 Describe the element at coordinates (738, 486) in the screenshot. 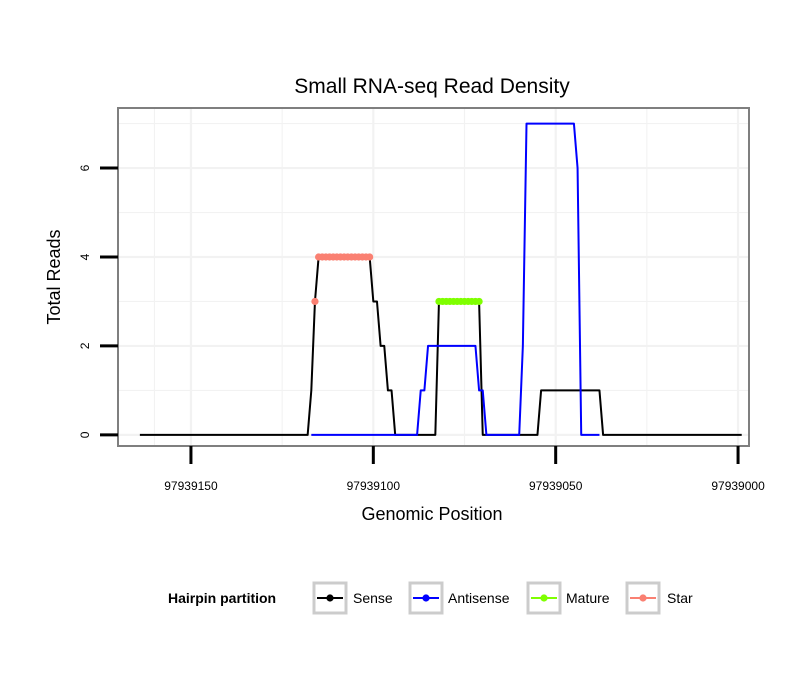

I see `x-tick-label: 97939000` at that location.